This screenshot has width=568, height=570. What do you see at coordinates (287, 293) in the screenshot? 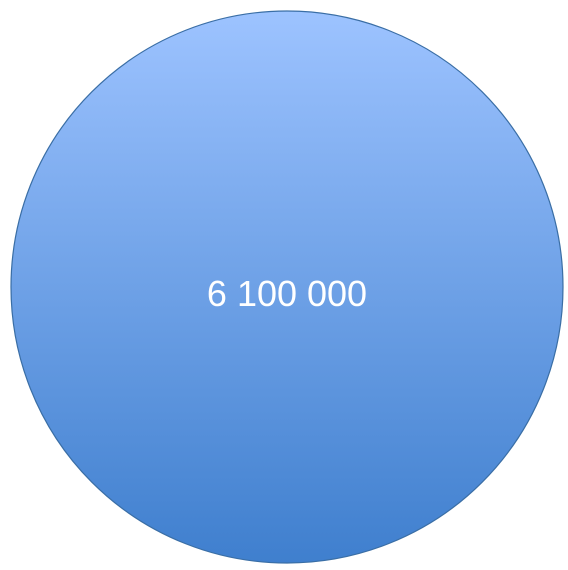
I see `circle-value-label: 6 100 000` at bounding box center [287, 293].